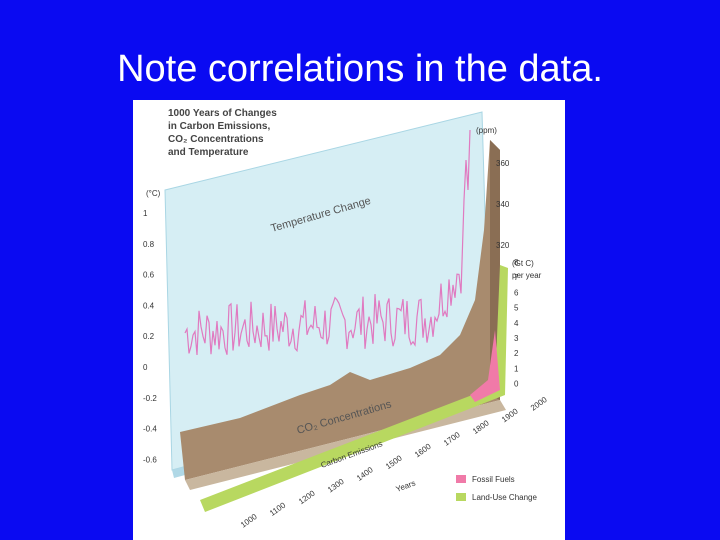  I want to click on slide-title: Note correlations in the data., so click(360, 69).